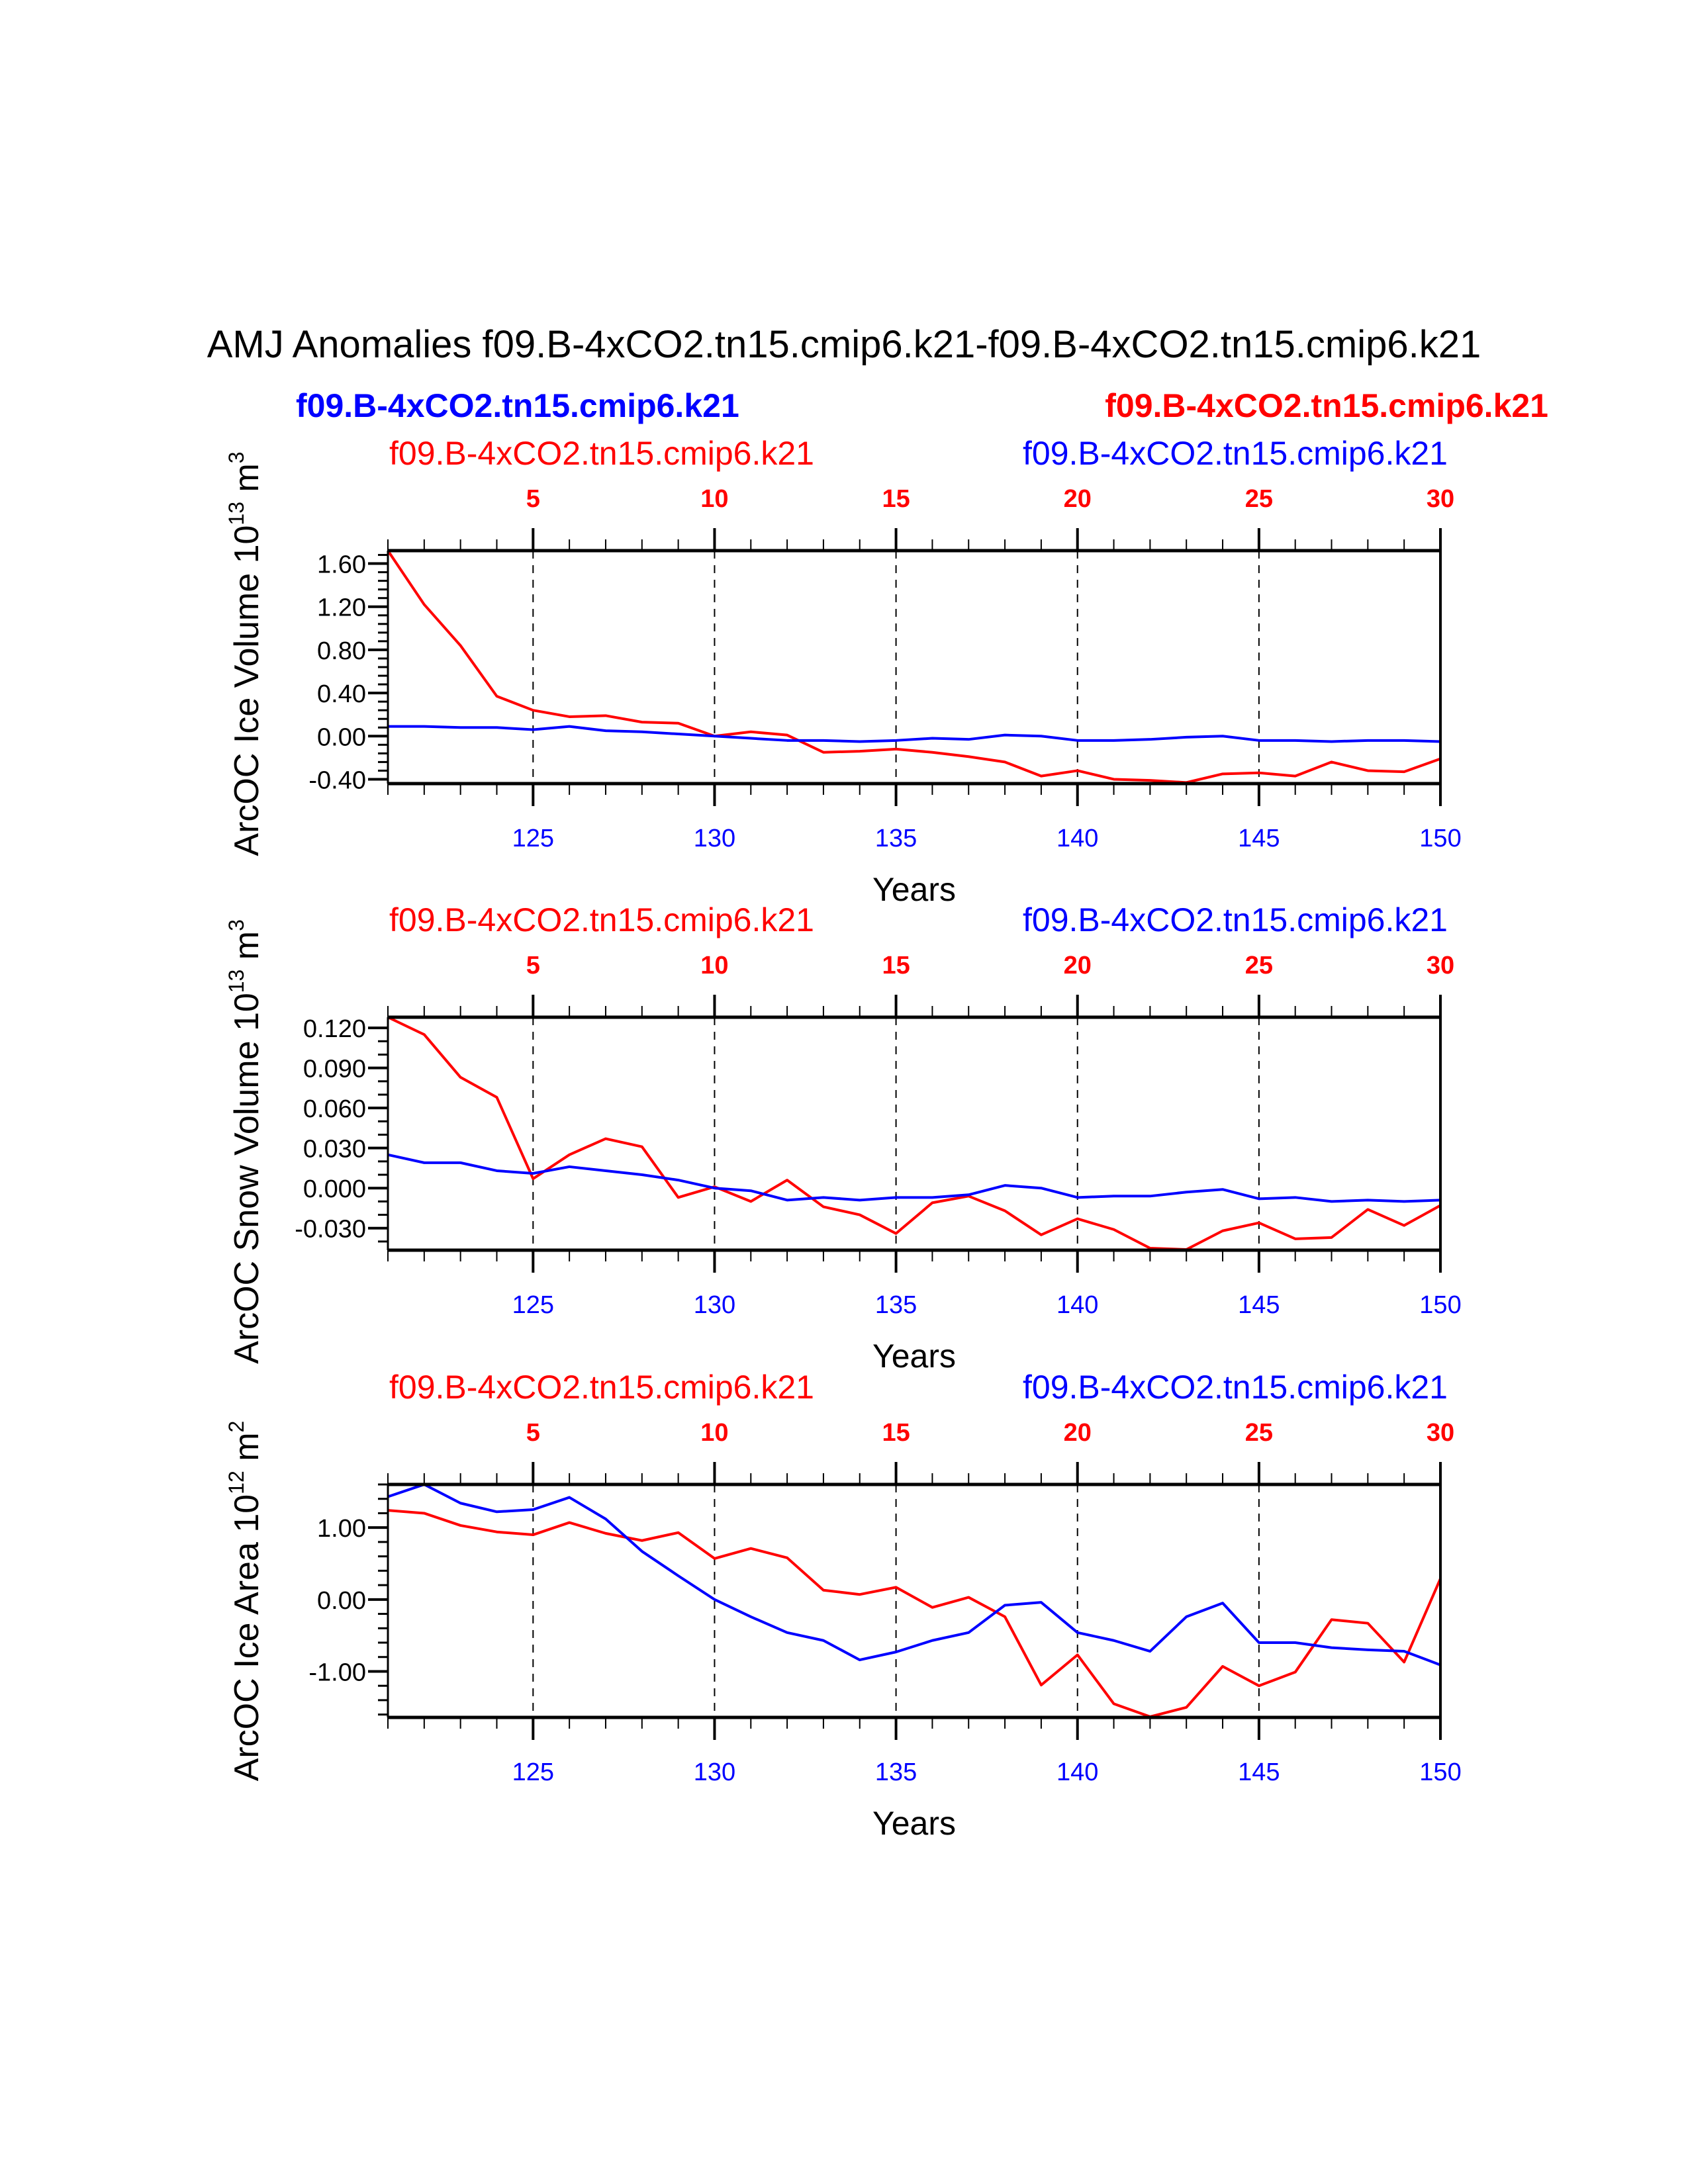  Describe the element at coordinates (236, 1427) in the screenshot. I see `y-axis-label-exponent: 2` at that location.